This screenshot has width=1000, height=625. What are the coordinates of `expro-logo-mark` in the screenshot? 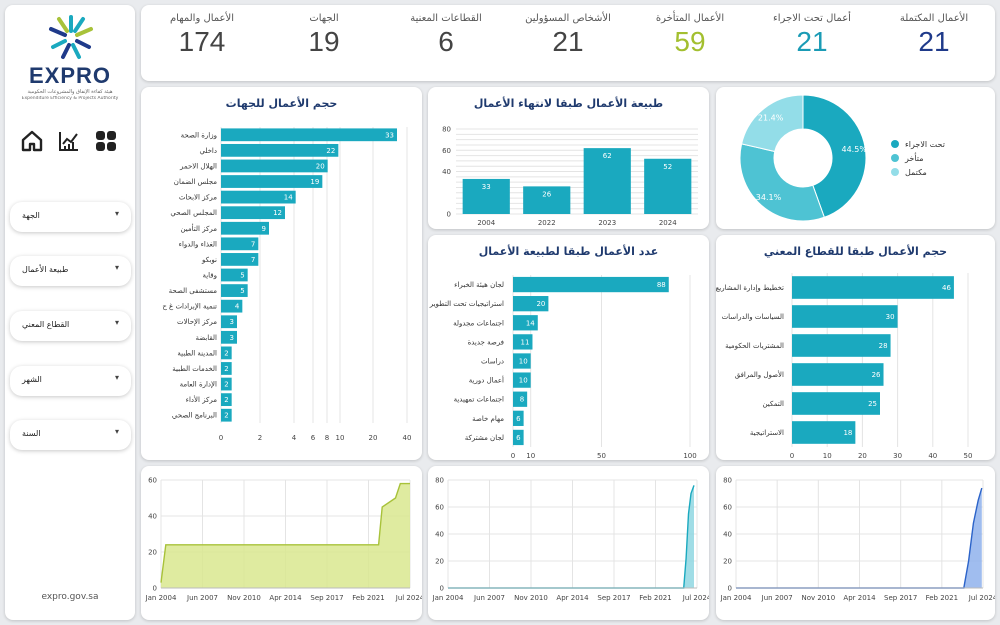 It's located at (71, 37).